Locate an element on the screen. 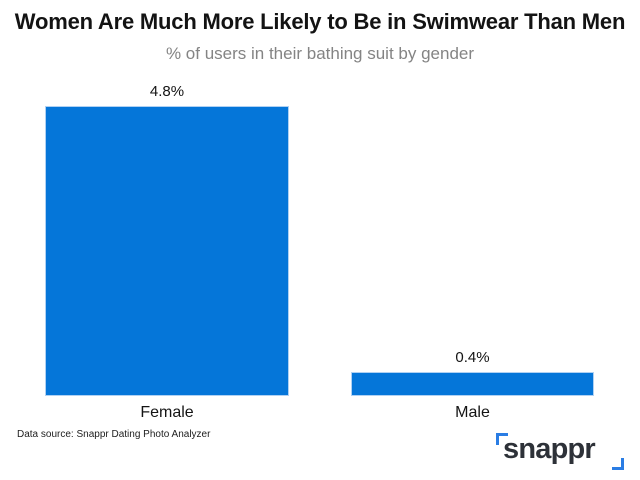 This screenshot has height=480, width=640. logo-corner-topleft-icon is located at coordinates (502, 439).